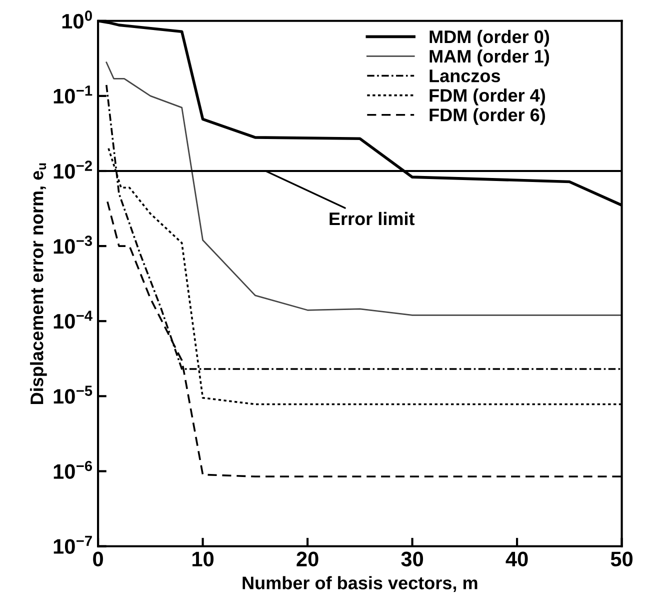 The height and width of the screenshot is (597, 645). Describe the element at coordinates (621, 559) in the screenshot. I see `x-tick-label: 50` at that location.